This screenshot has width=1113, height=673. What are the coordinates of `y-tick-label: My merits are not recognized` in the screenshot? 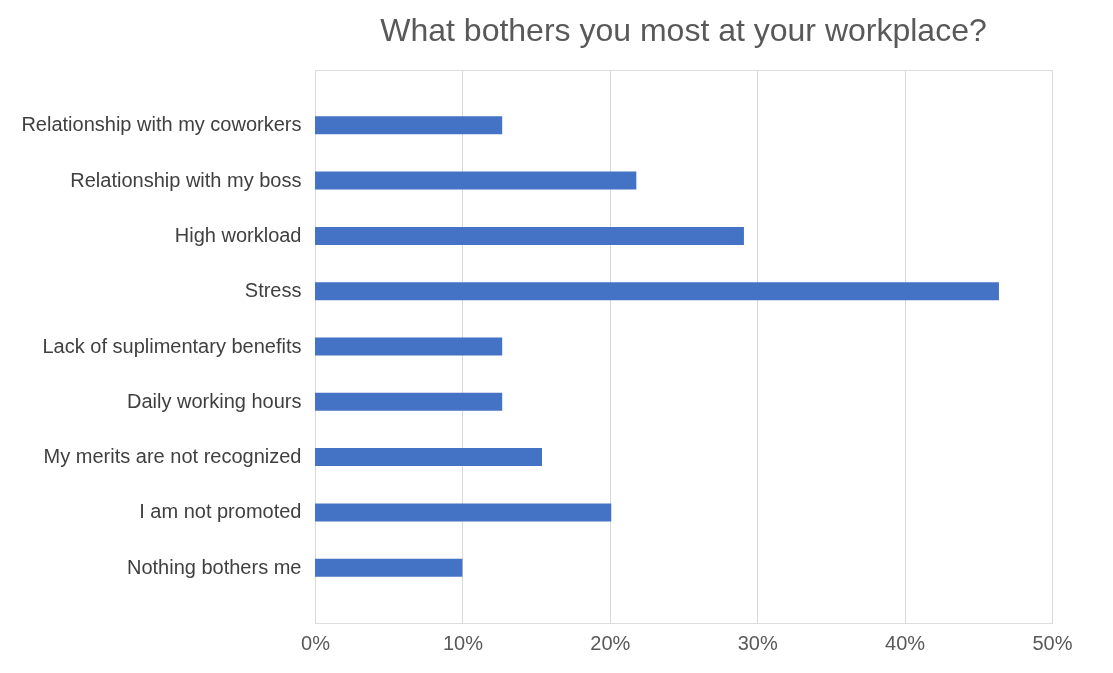 It's located at (172, 456).